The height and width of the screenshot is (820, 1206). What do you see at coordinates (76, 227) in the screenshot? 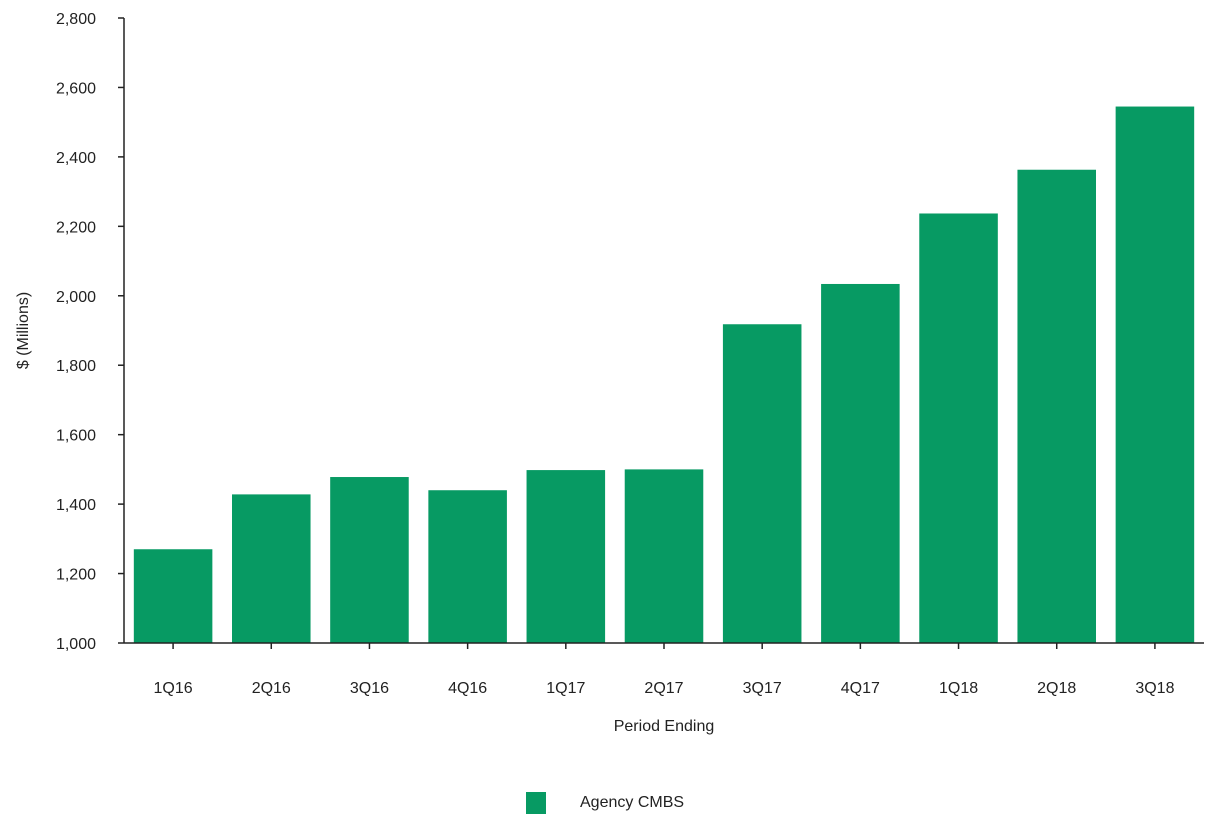
I see `y-tick-label: 2,200` at bounding box center [76, 227].